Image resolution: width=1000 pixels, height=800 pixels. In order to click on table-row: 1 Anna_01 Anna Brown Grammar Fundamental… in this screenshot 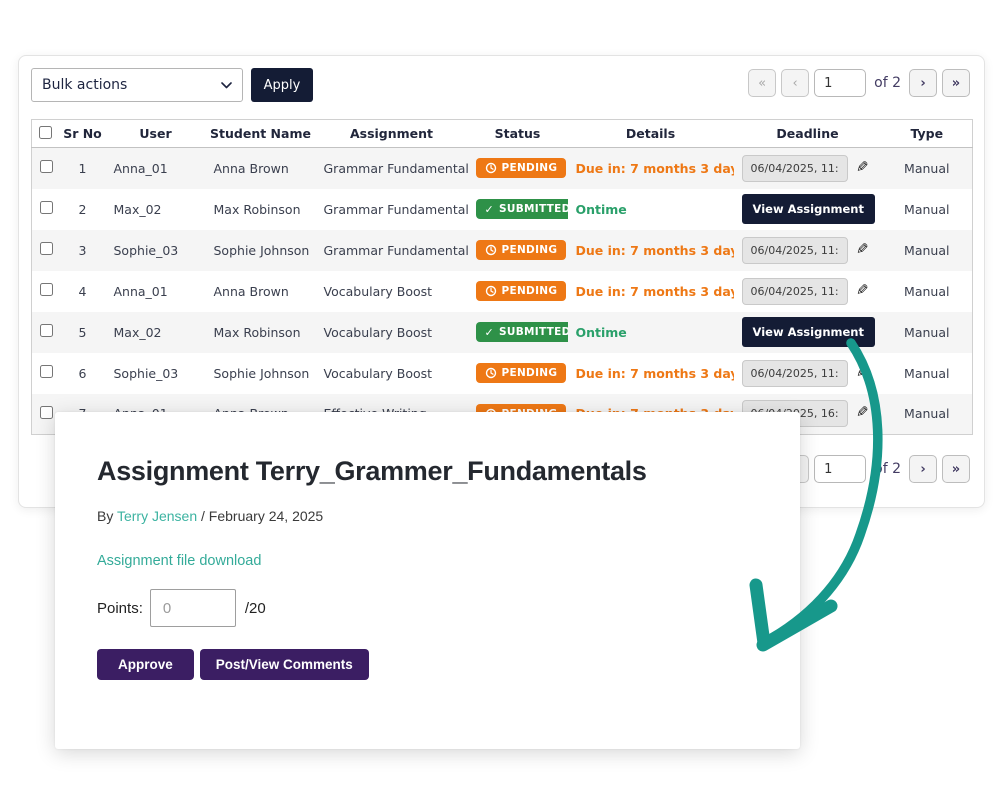, I will do `click(502, 168)`.